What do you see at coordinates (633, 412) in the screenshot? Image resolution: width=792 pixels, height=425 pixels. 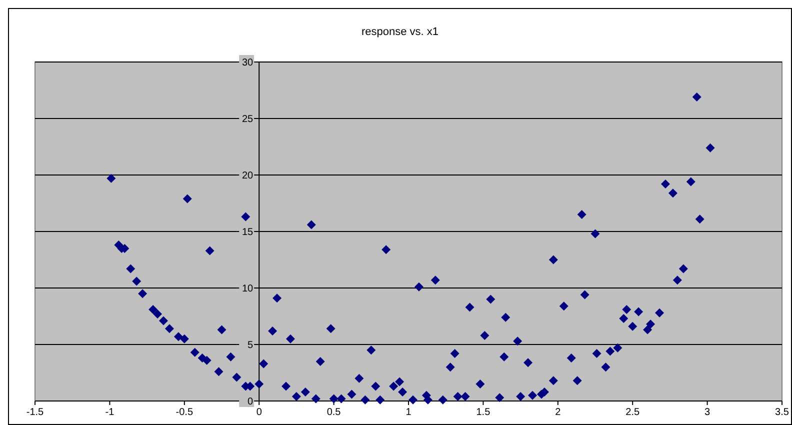 I see `x-tick-label: 2.5` at bounding box center [633, 412].